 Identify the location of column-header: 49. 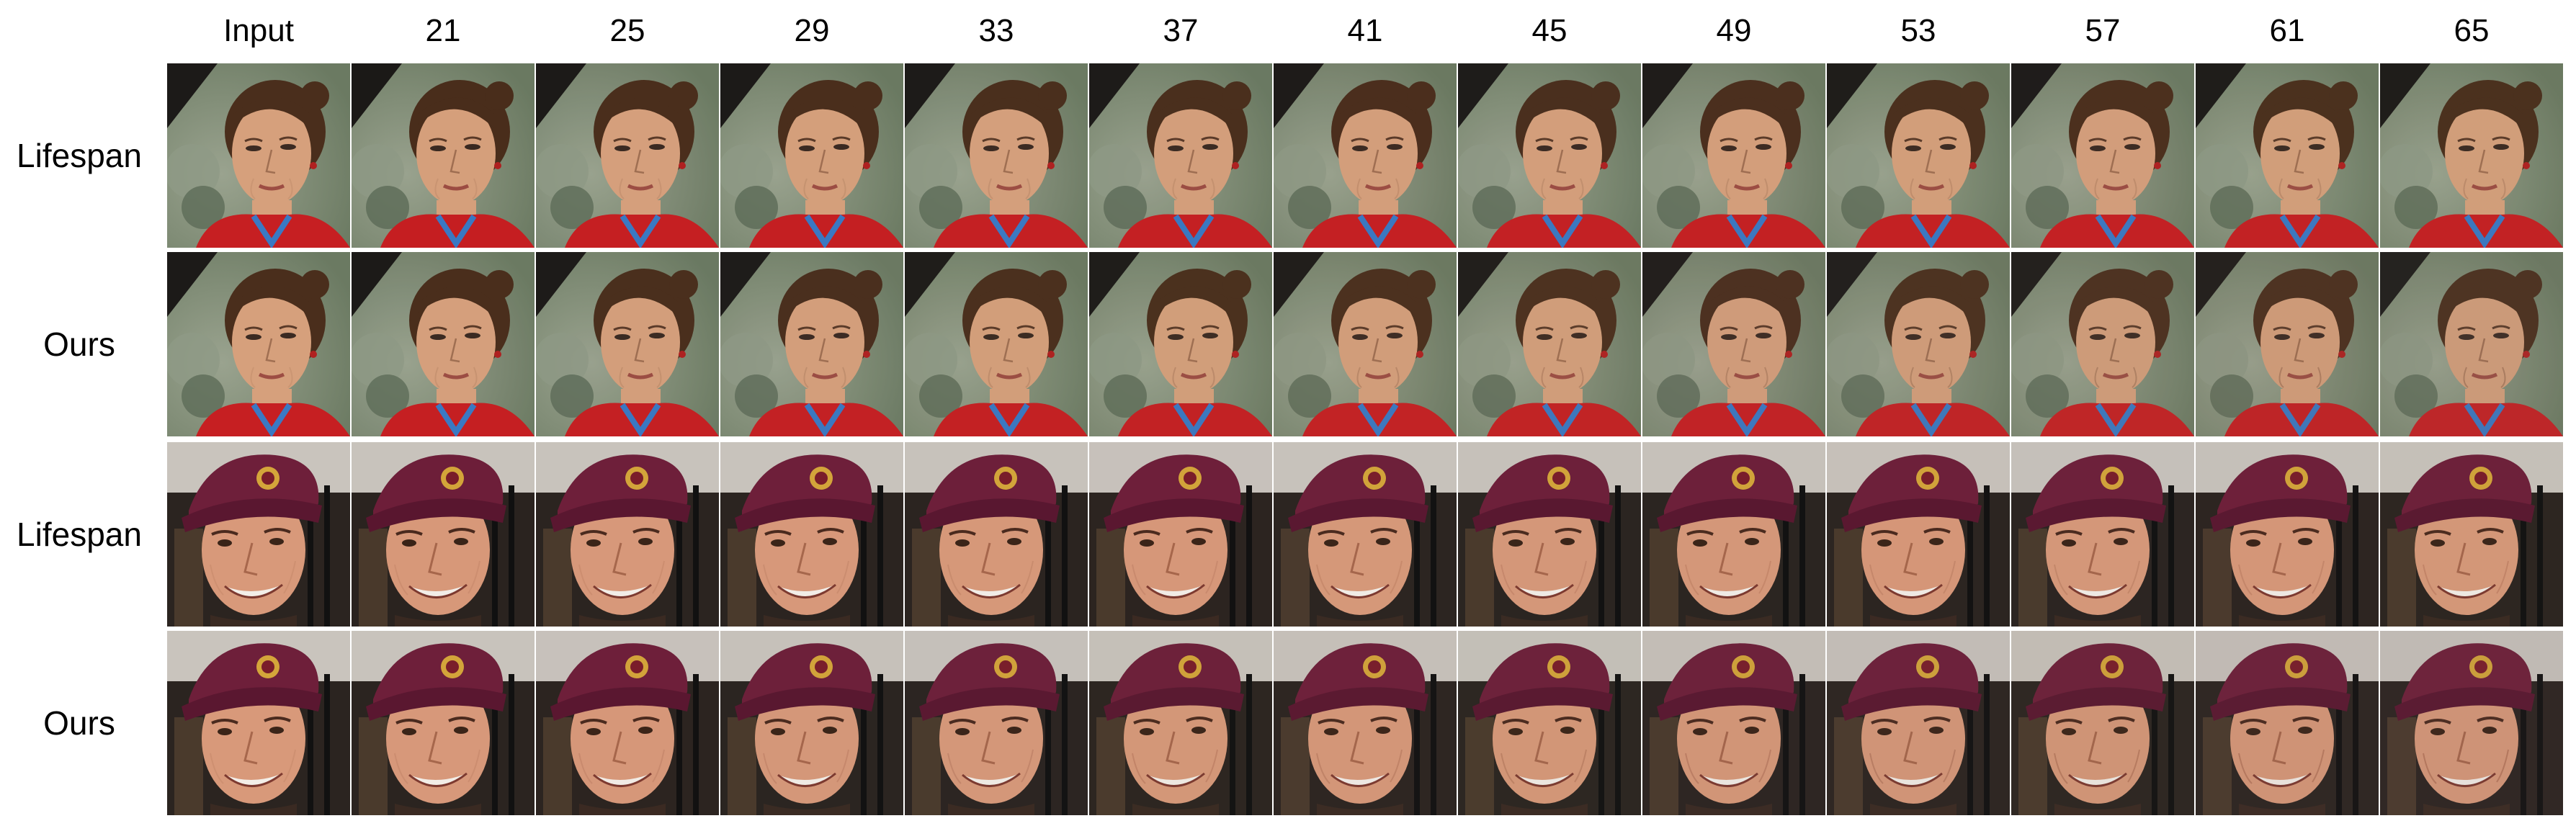
(1734, 30).